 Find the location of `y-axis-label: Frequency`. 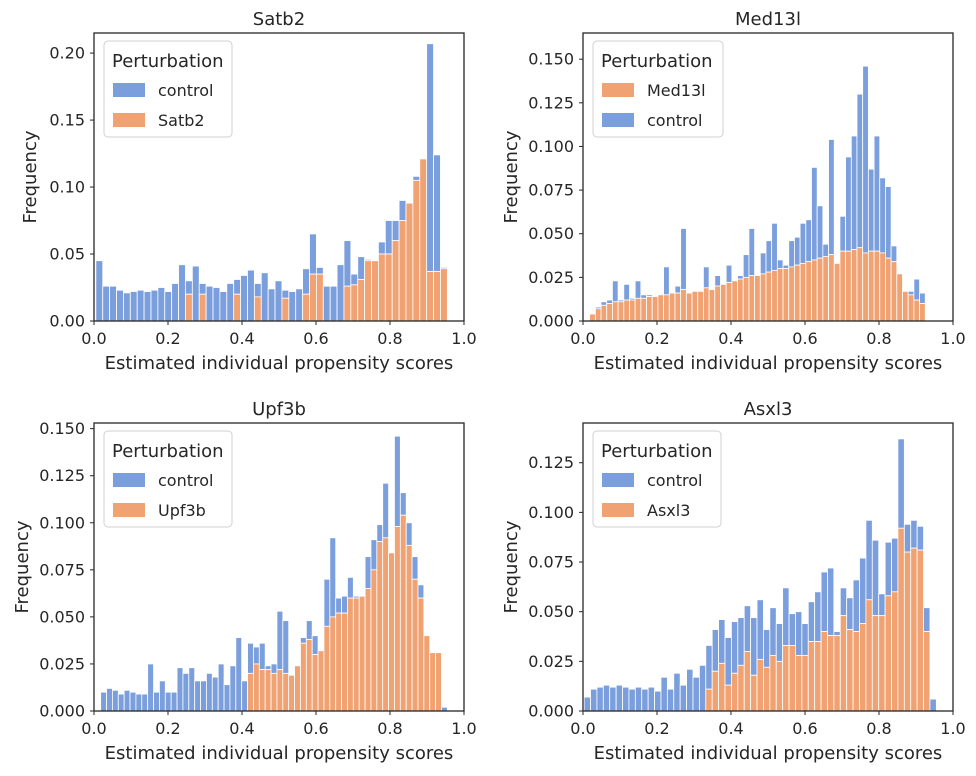

y-axis-label: Frequency is located at coordinates (30, 176).